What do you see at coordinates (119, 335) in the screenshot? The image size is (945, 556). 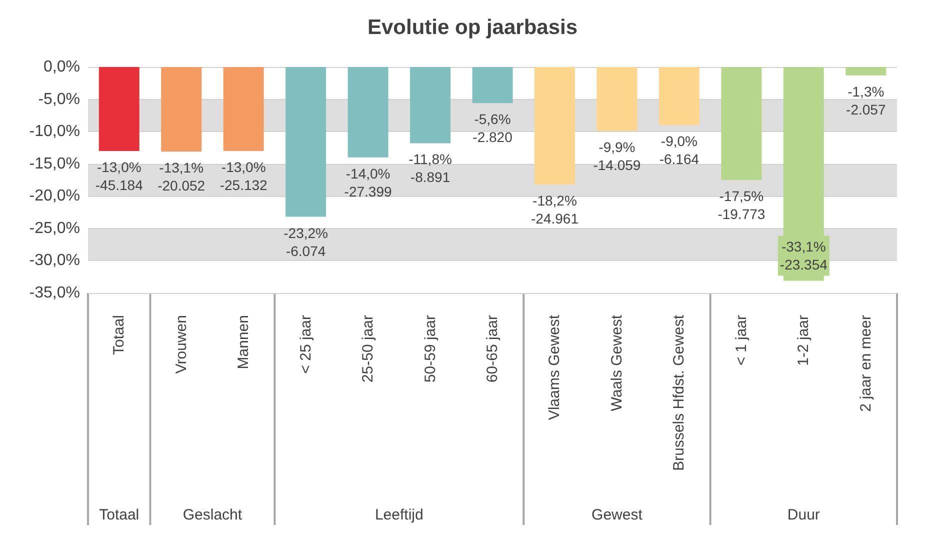 I see `x-tick-label: Totaal` at bounding box center [119, 335].